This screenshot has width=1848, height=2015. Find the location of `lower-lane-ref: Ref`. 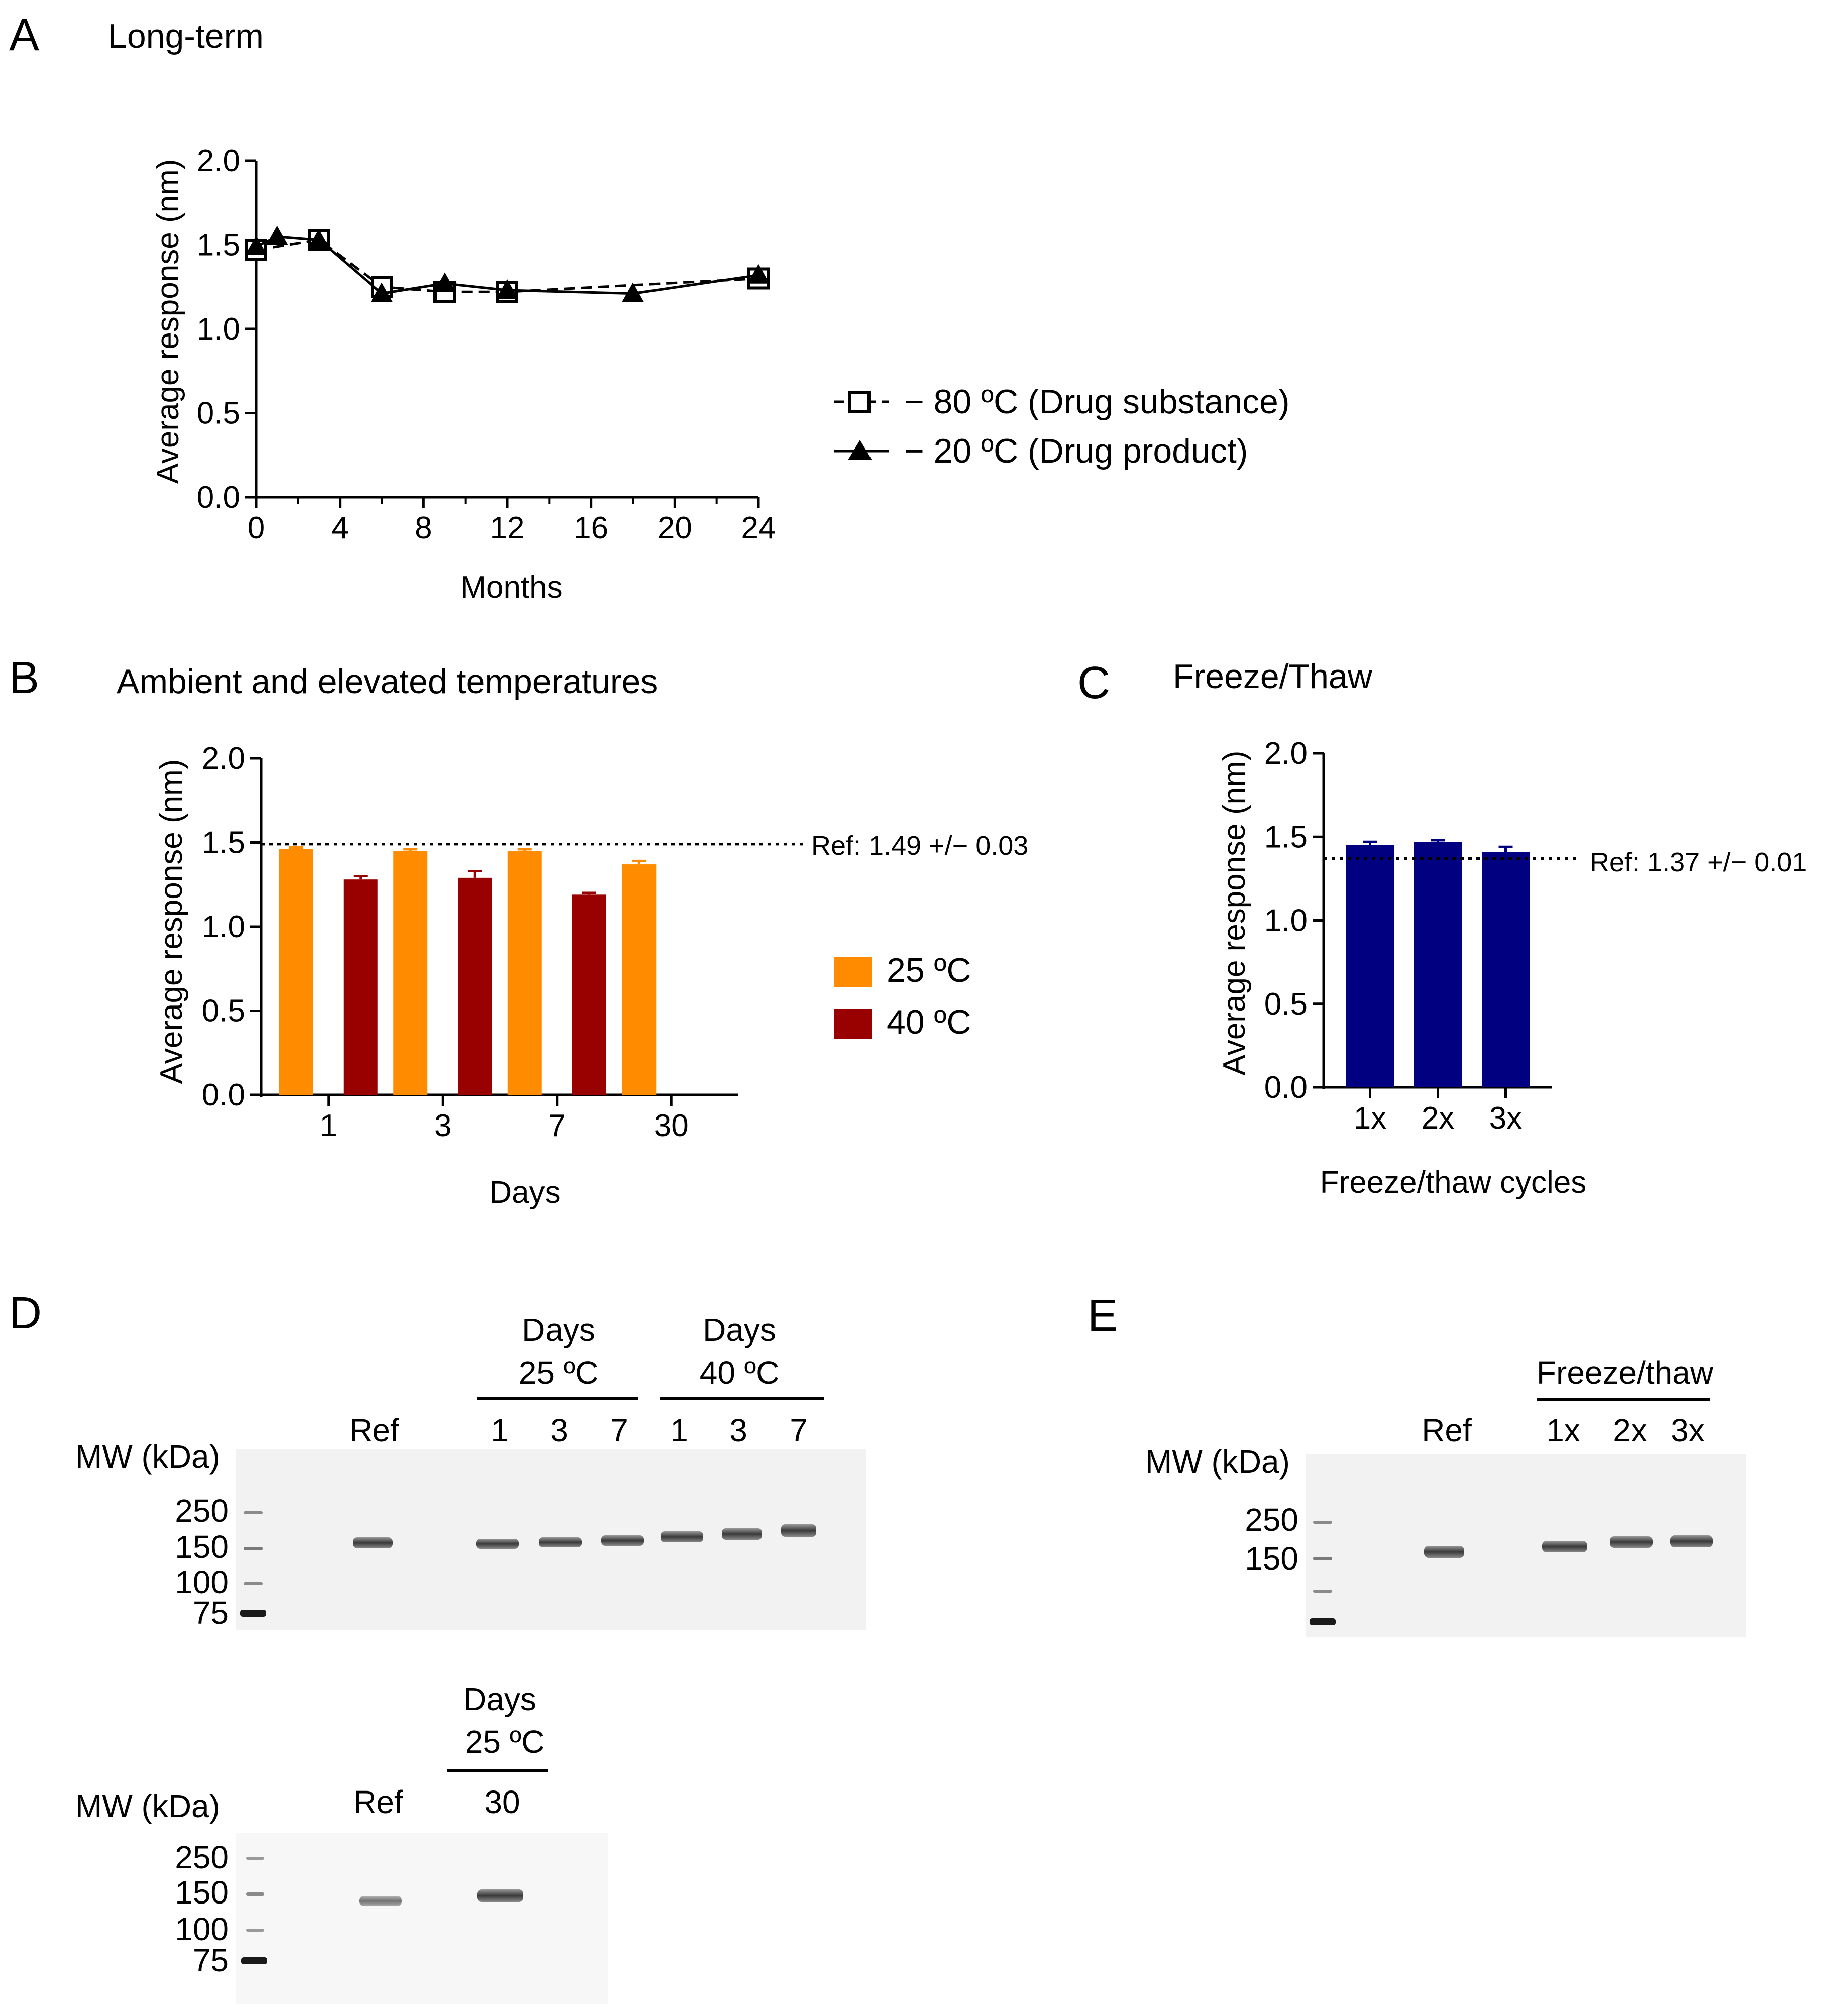

lower-lane-ref: Ref is located at coordinates (378, 1802).